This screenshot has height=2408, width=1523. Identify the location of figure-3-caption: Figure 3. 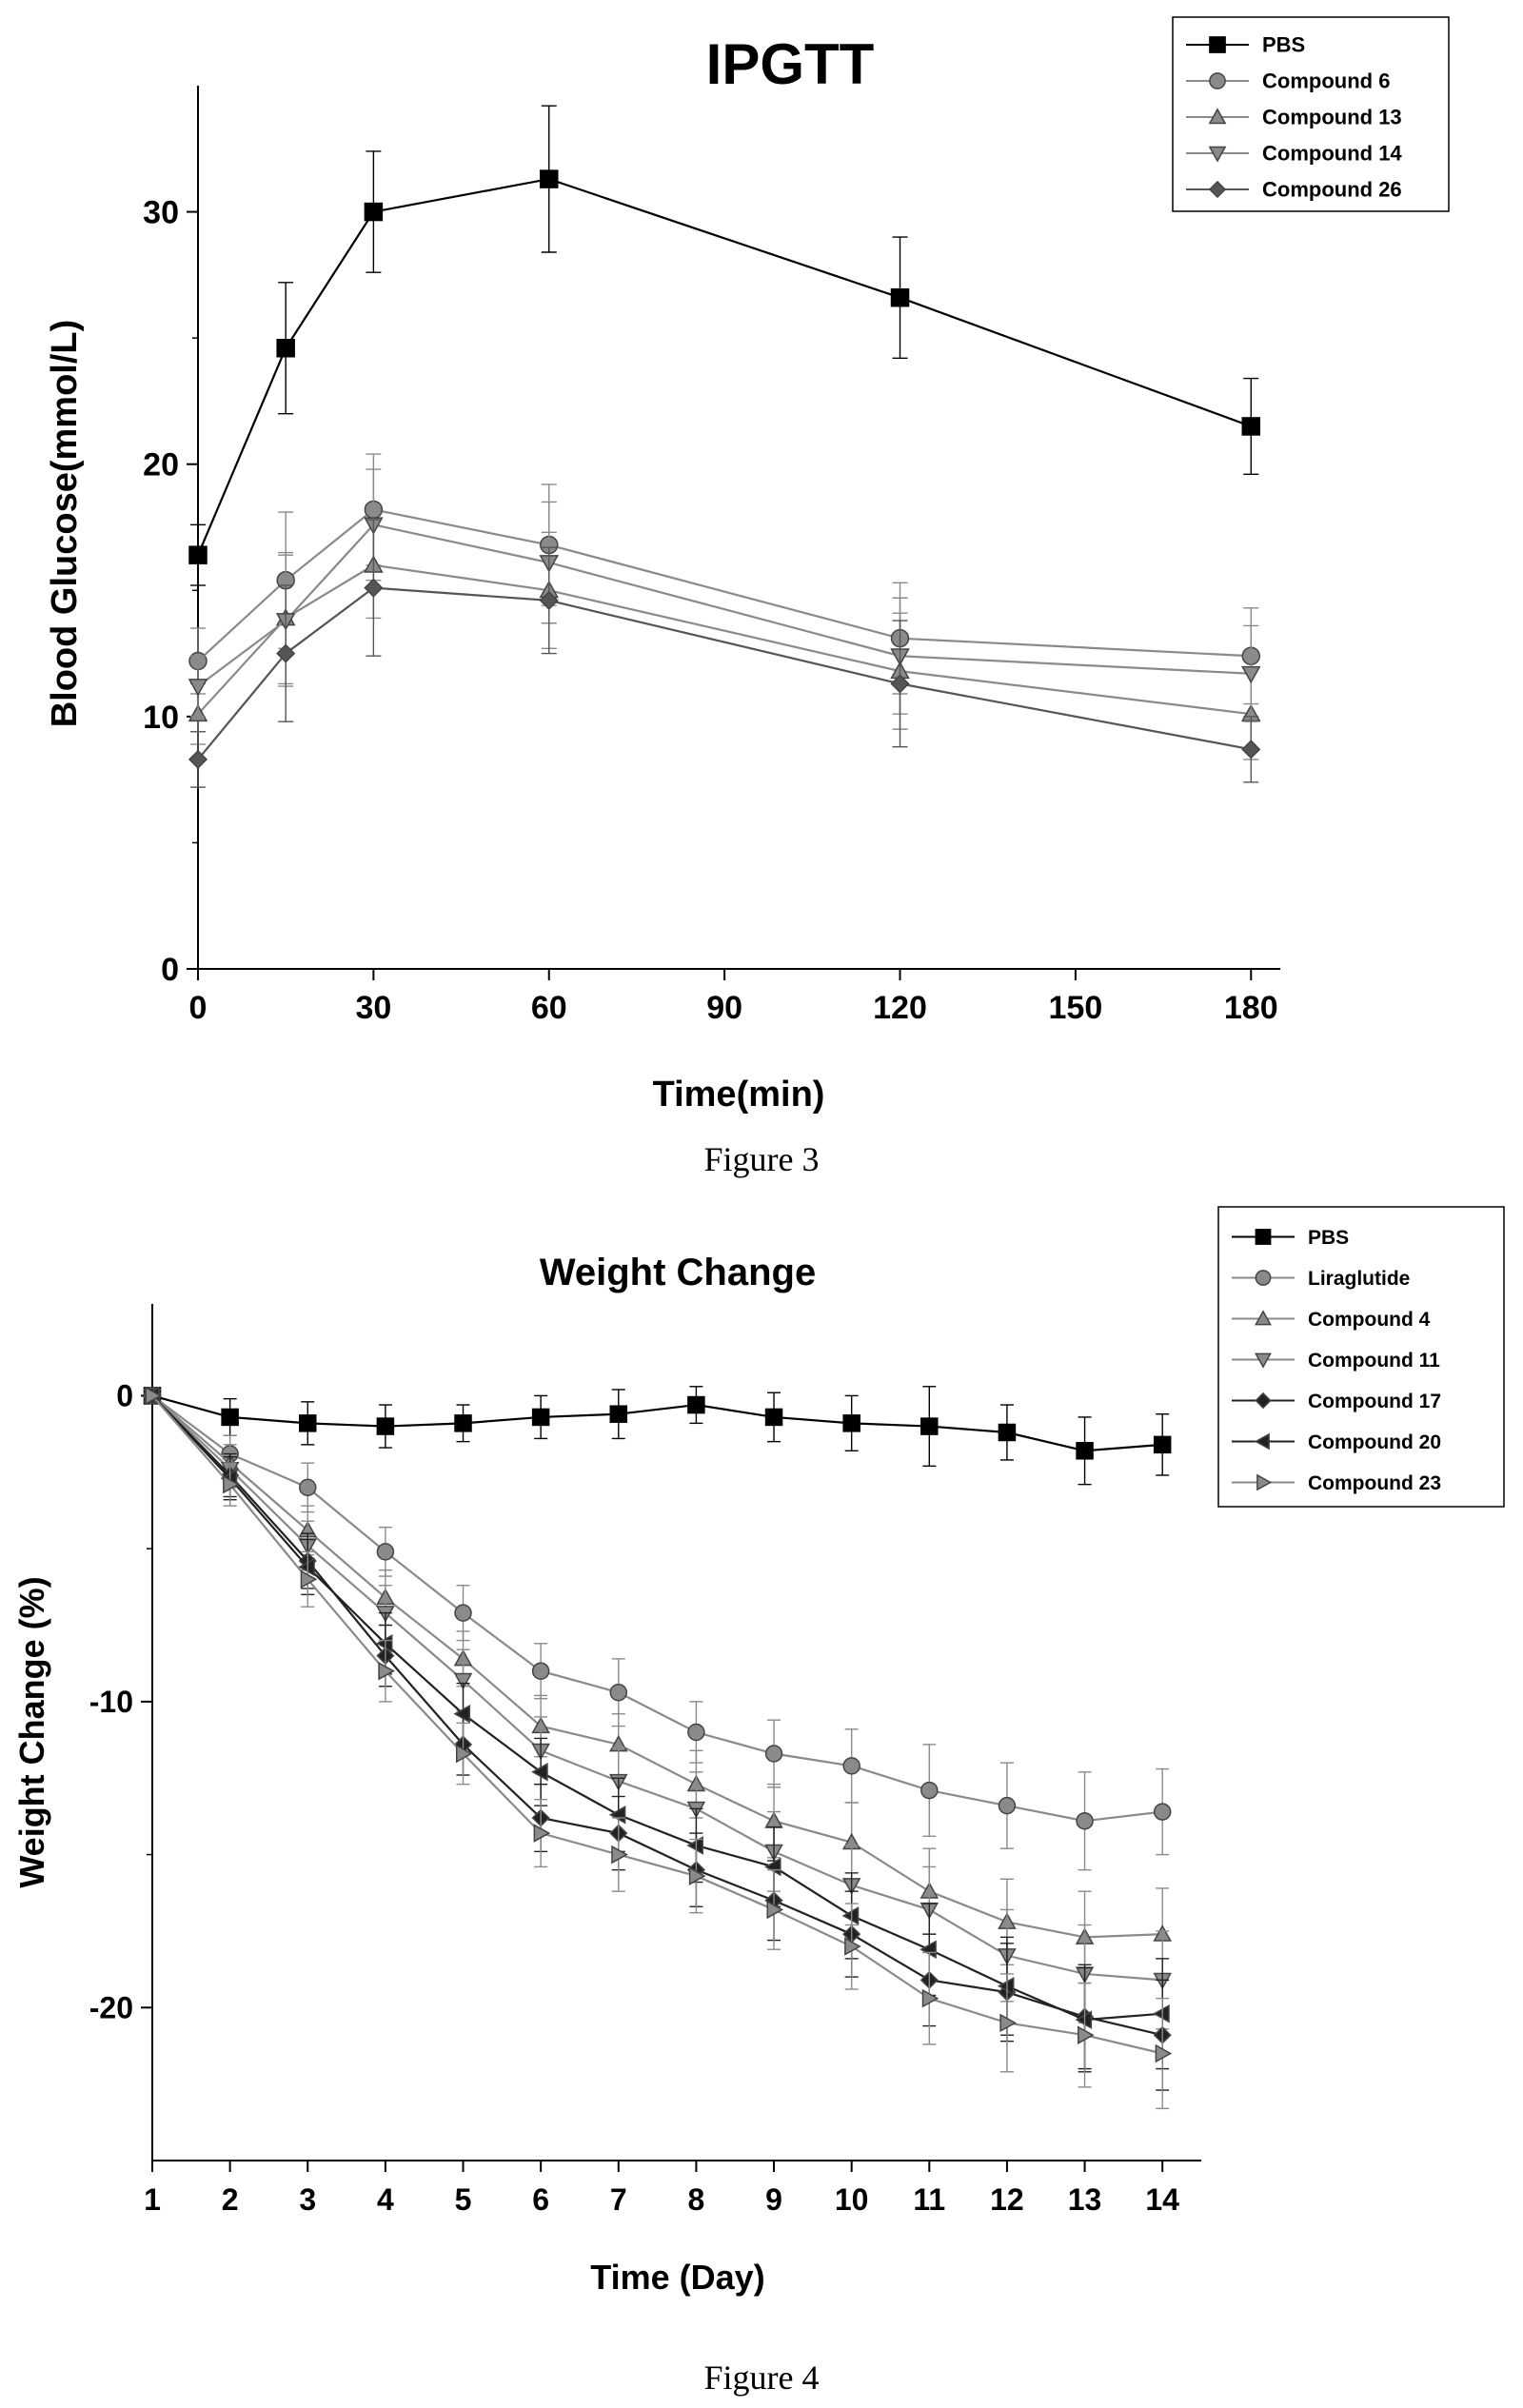
(762, 1159).